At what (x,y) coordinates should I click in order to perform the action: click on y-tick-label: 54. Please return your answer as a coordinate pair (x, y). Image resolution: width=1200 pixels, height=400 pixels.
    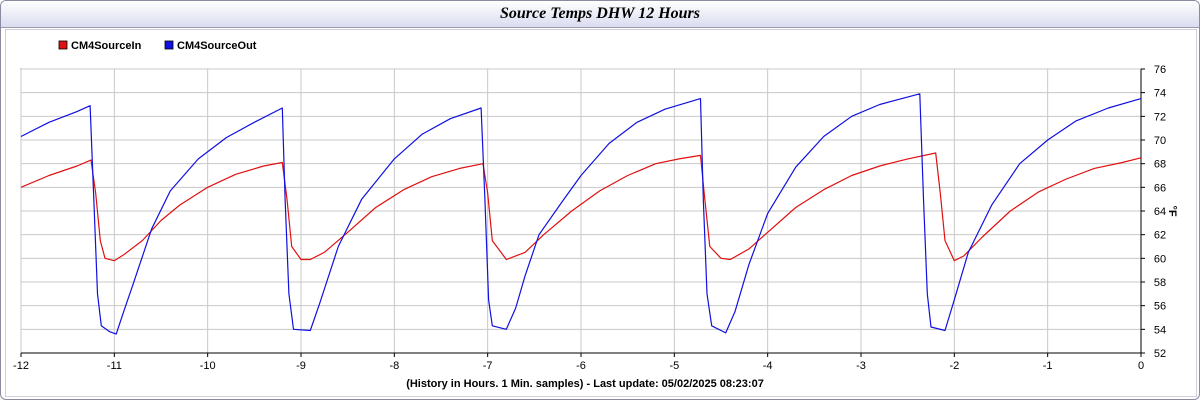
    Looking at the image, I should click on (1160, 330).